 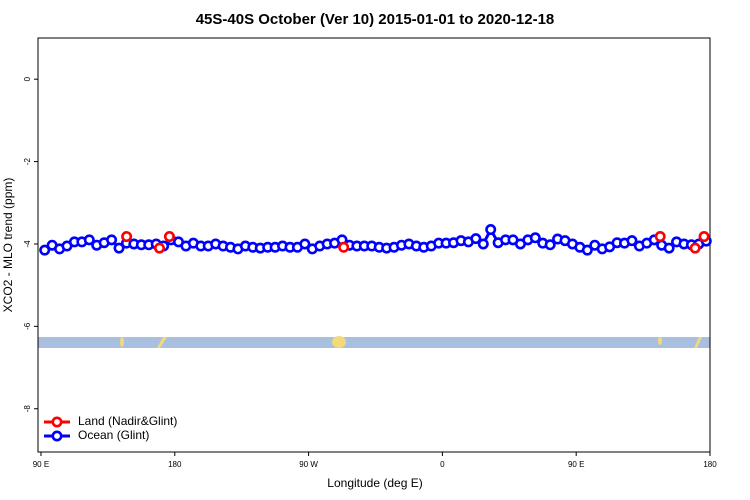 I want to click on y-axis-label: XCO2 - MLO trend (ppm), so click(x=8, y=245).